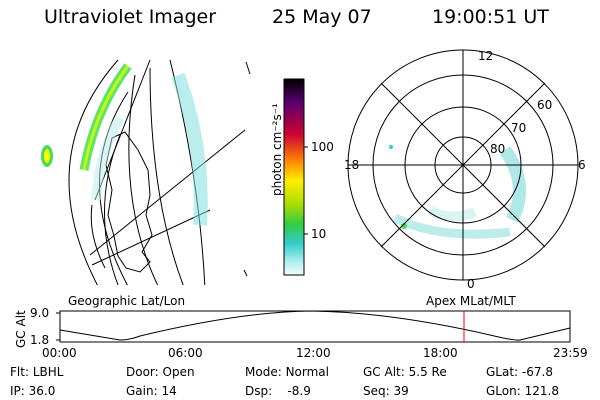 The width and height of the screenshot is (600, 400). I want to click on polar-emission, so click(458, 192).